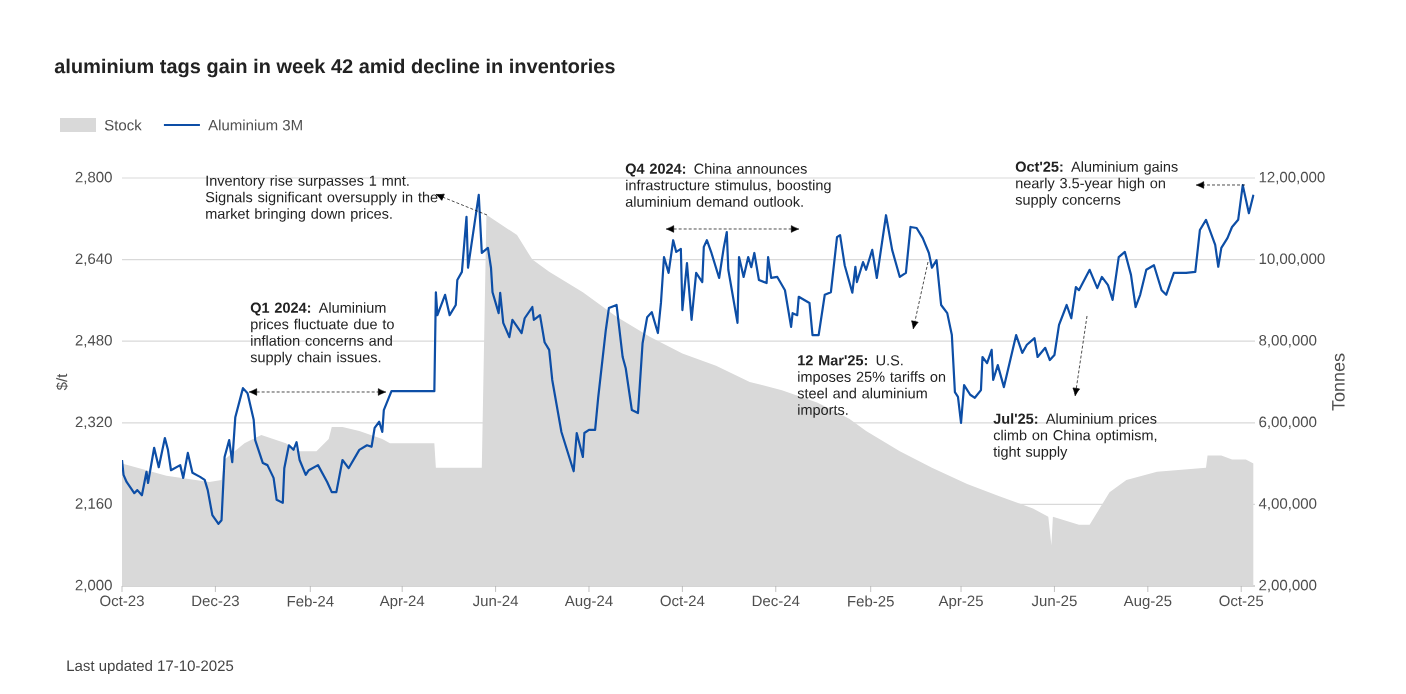 The height and width of the screenshot is (694, 1406). I want to click on annotation: 12 Mar'25: U.S. imposes 25% tariffs on steel and aluminium imports., so click(871, 386).